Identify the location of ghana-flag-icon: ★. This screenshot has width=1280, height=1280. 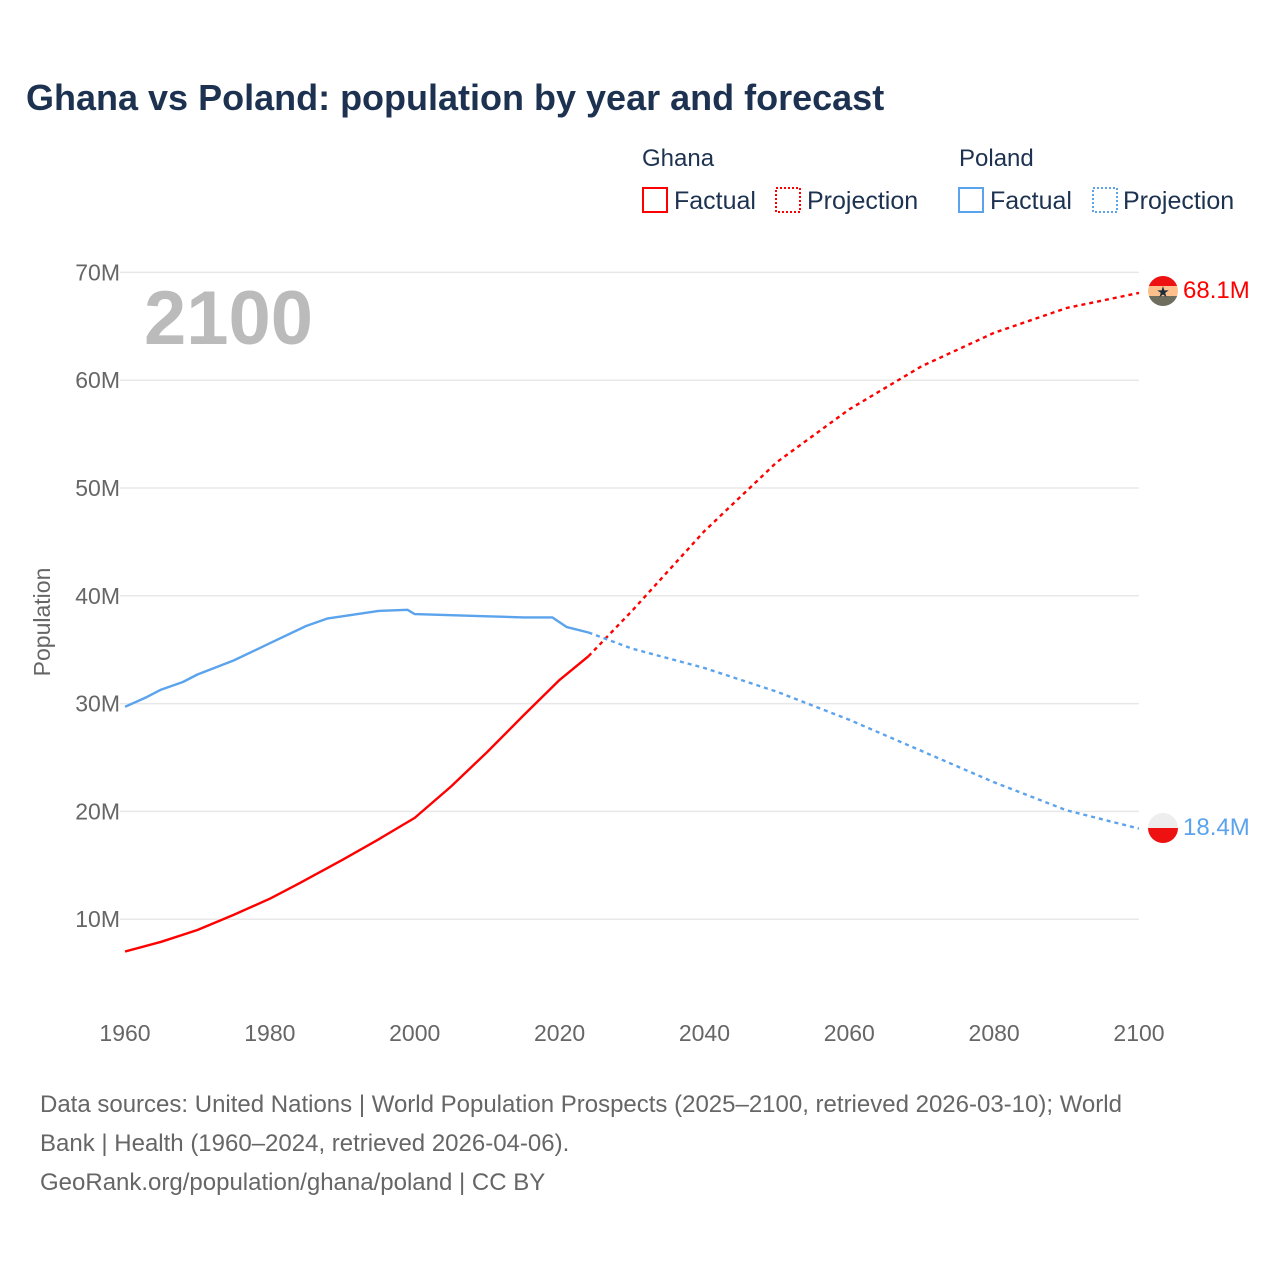
(1163, 291).